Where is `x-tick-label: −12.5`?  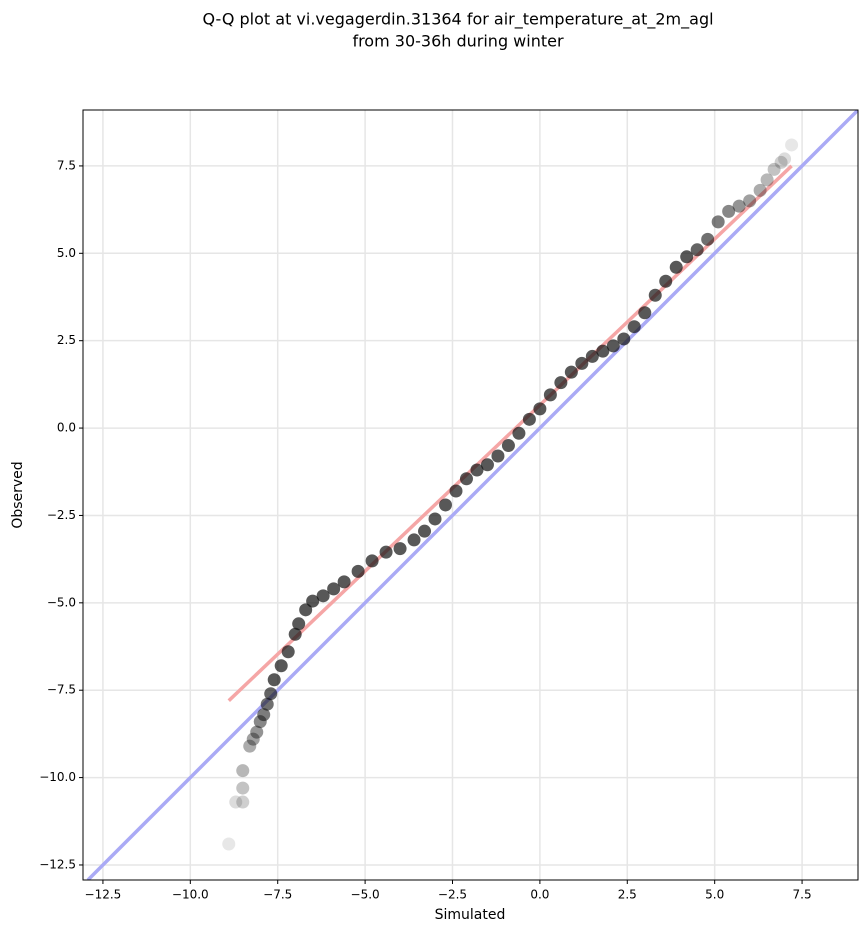 x-tick-label: −12.5 is located at coordinates (103, 895).